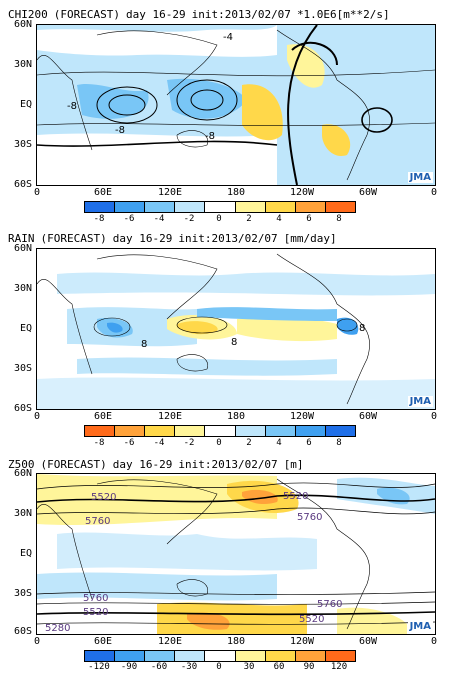 The width and height of the screenshot is (457, 675). I want to click on colorbar-label: -30, so click(189, 667).